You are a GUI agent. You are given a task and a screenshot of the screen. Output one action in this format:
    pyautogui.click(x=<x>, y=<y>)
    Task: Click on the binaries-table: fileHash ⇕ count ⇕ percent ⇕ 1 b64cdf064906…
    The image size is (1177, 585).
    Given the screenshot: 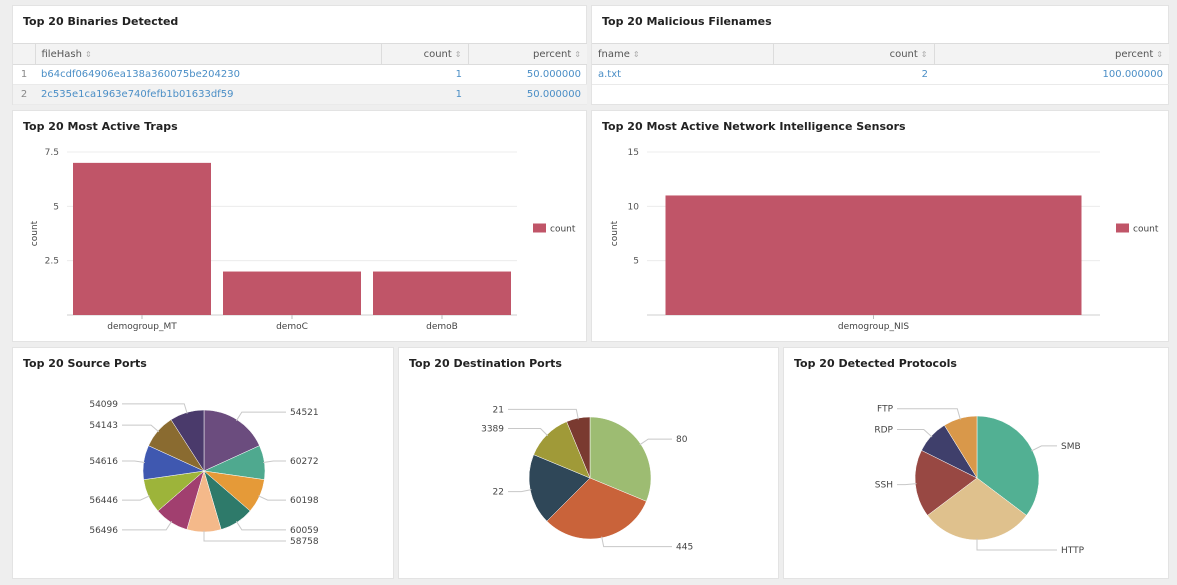 What is the action you would take?
    pyautogui.click(x=300, y=74)
    